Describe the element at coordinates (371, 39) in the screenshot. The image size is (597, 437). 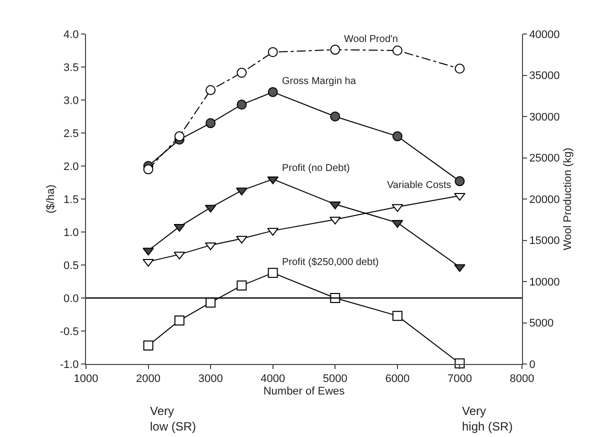
I see `series-label: Wool Prod'n` at that location.